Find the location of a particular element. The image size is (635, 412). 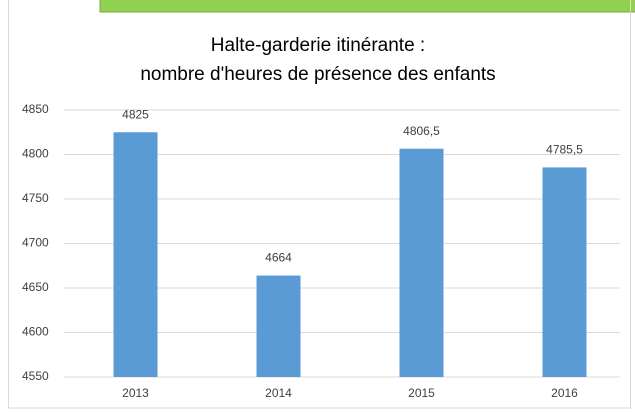

y-tick-label: 4750 is located at coordinates (35, 198).